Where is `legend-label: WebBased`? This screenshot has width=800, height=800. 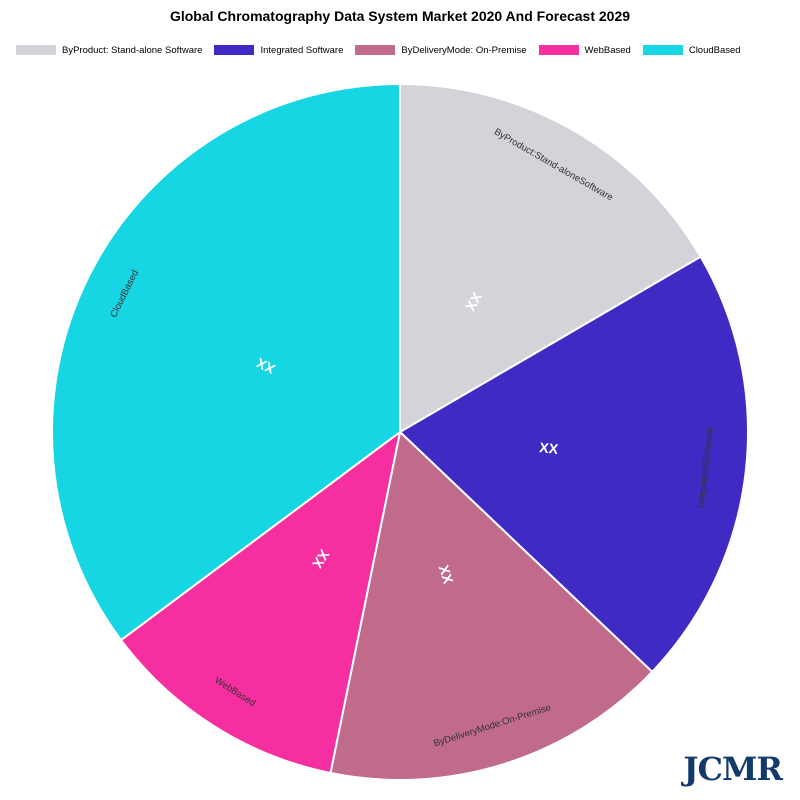
legend-label: WebBased is located at coordinates (607, 50).